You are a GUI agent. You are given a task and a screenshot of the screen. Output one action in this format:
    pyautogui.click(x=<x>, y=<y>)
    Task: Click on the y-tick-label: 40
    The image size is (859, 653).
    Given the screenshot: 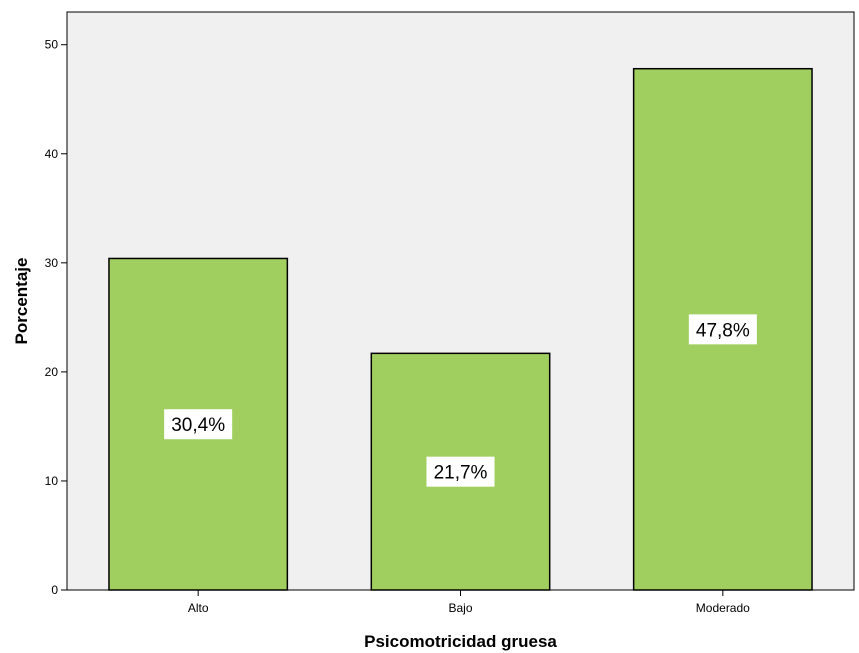 What is the action you would take?
    pyautogui.click(x=52, y=154)
    